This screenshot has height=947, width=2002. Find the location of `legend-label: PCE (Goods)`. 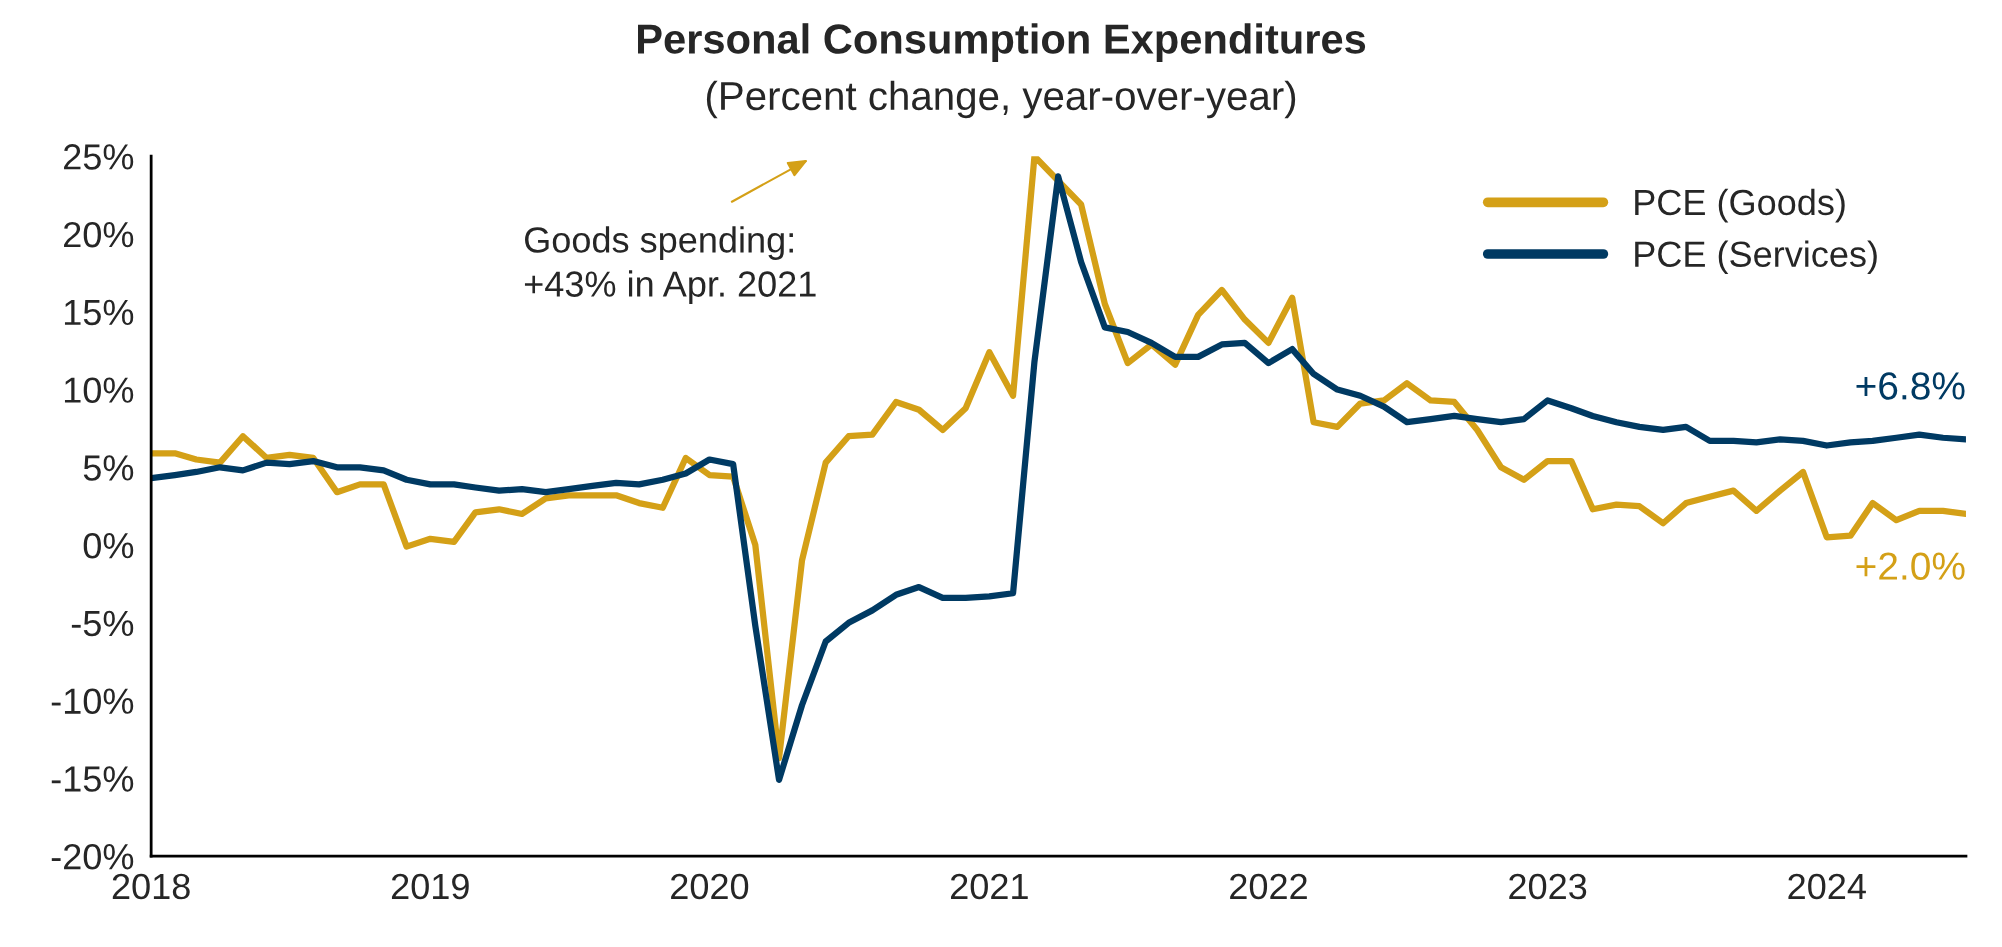

legend-label: PCE (Goods) is located at coordinates (1740, 205).